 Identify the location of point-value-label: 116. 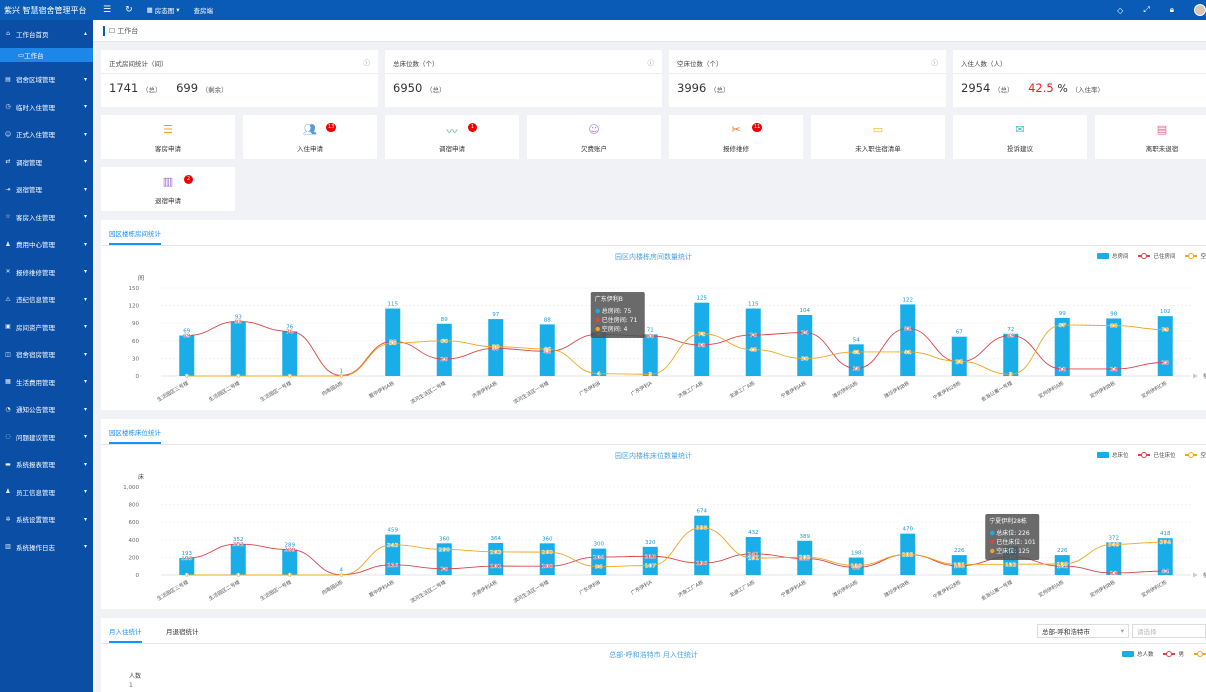
(393, 566).